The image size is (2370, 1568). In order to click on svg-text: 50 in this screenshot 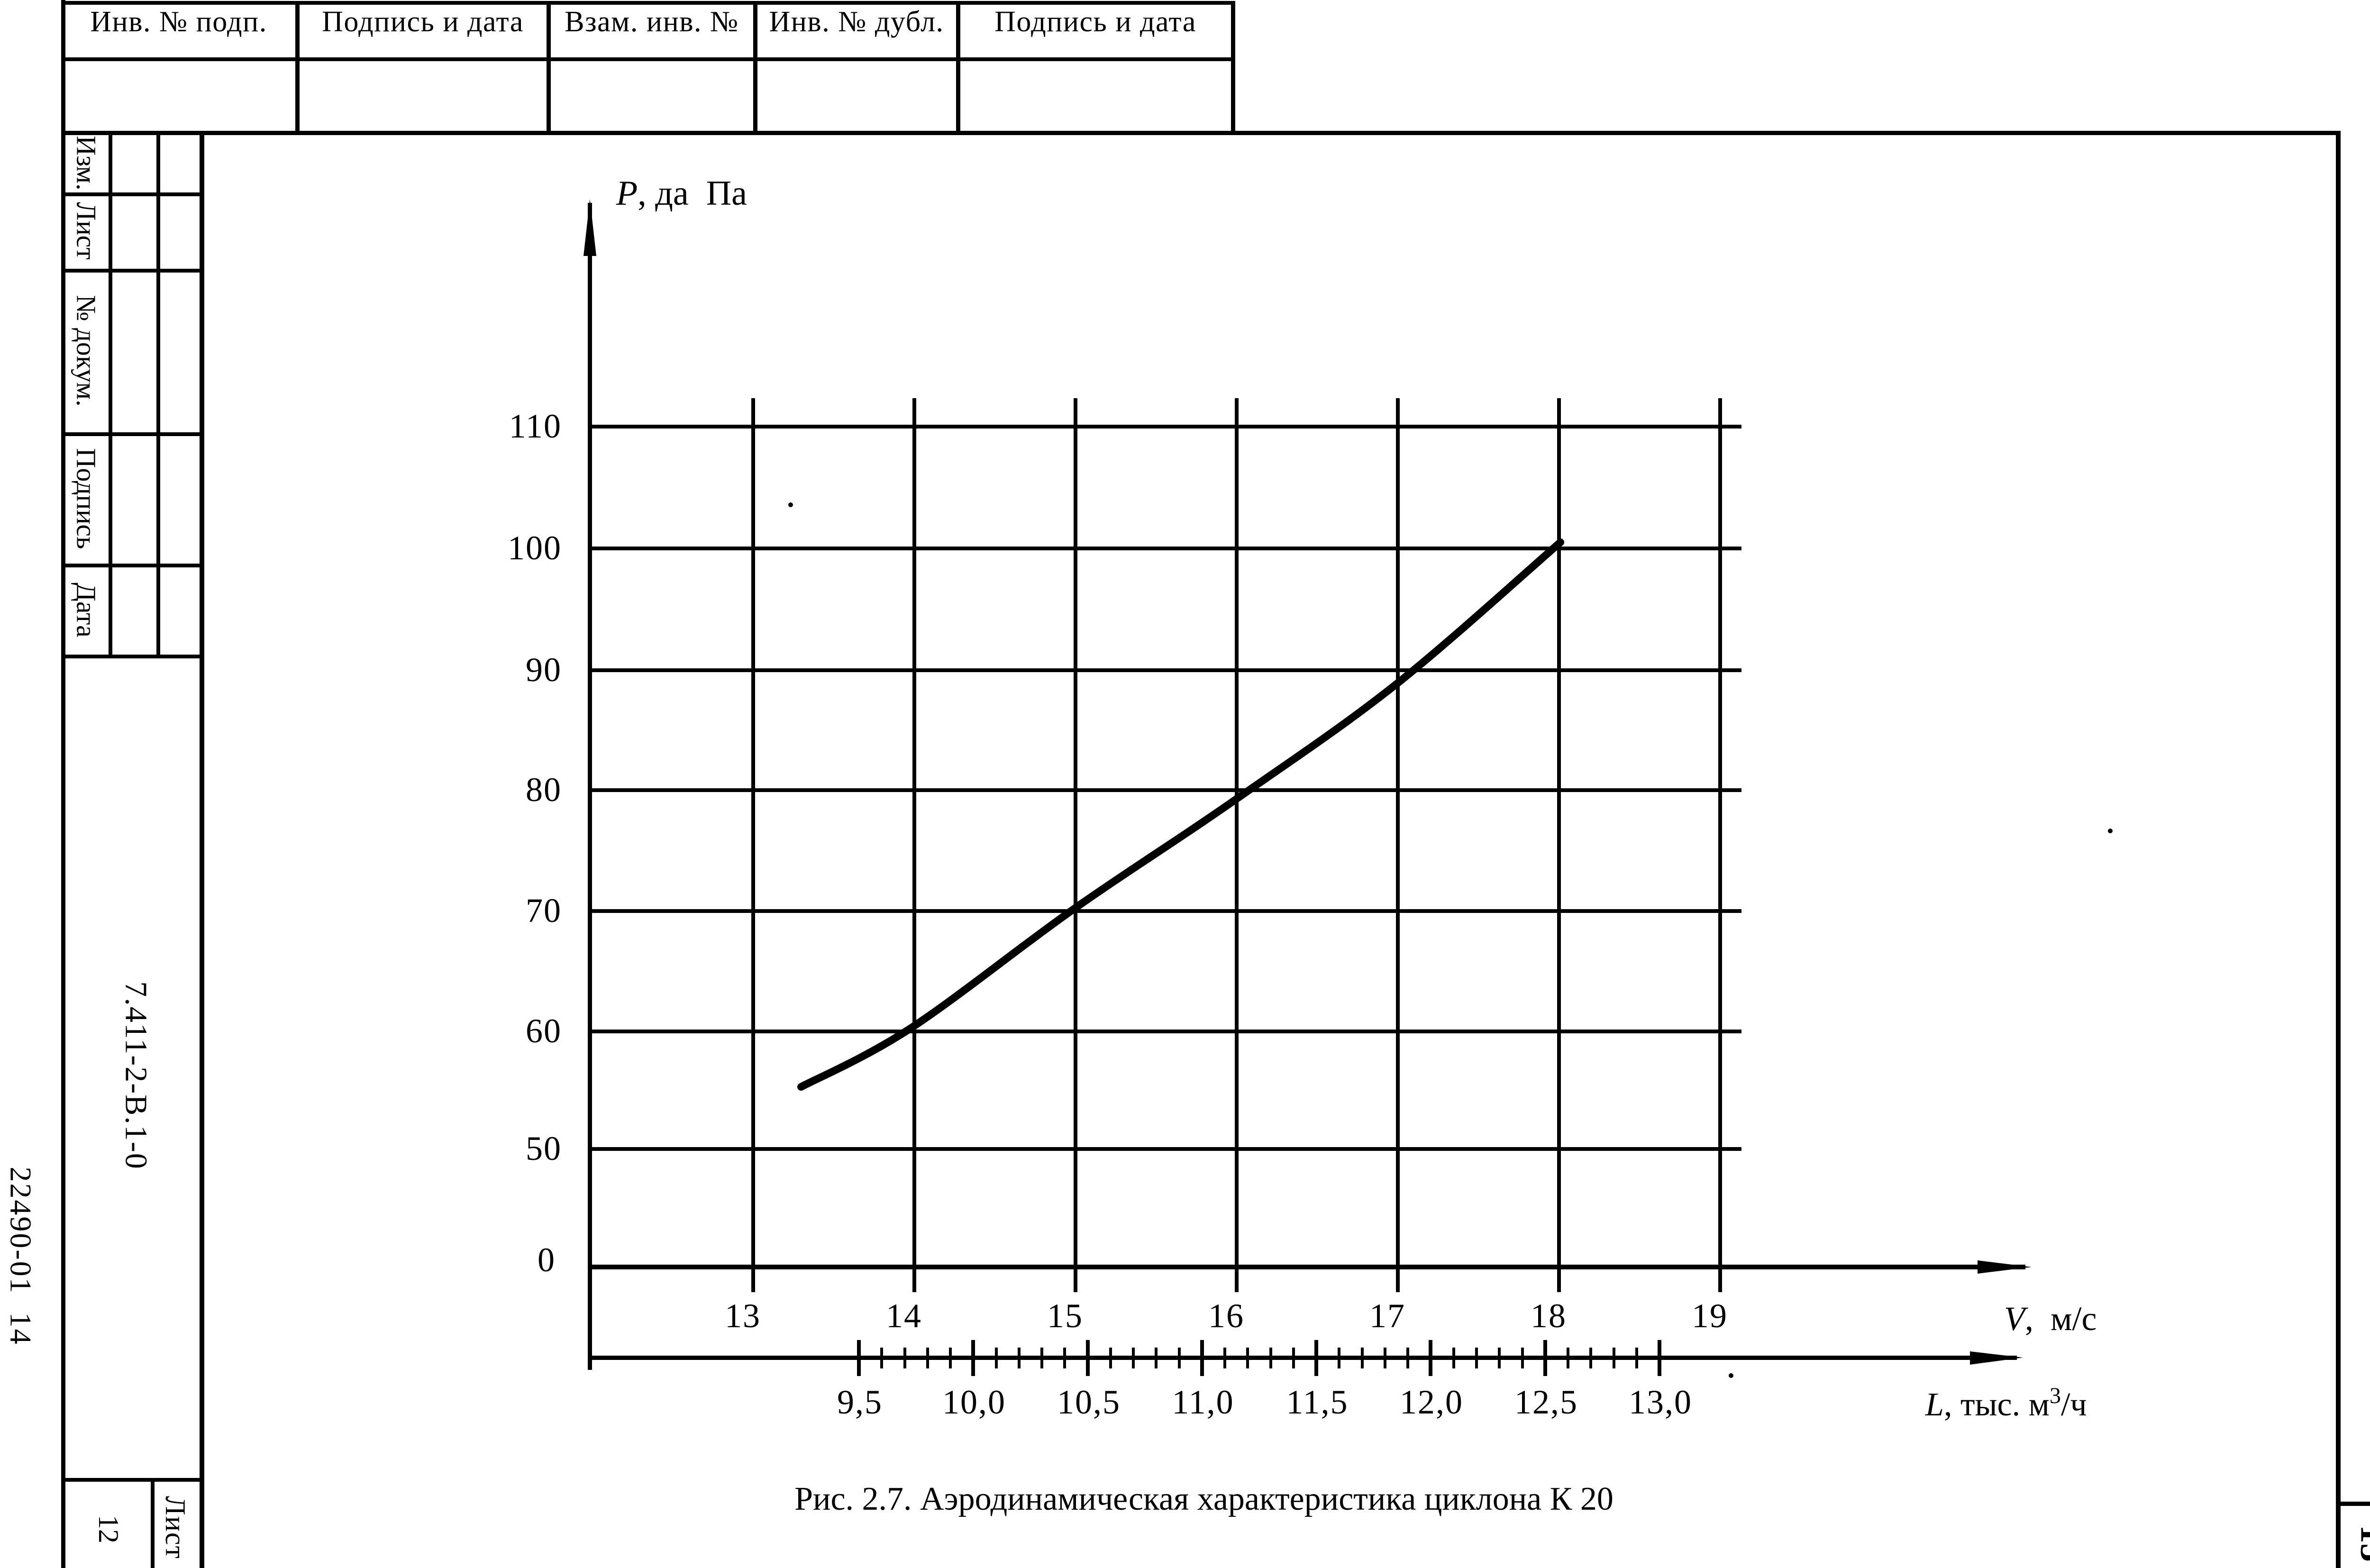, I will do `click(544, 1148)`.